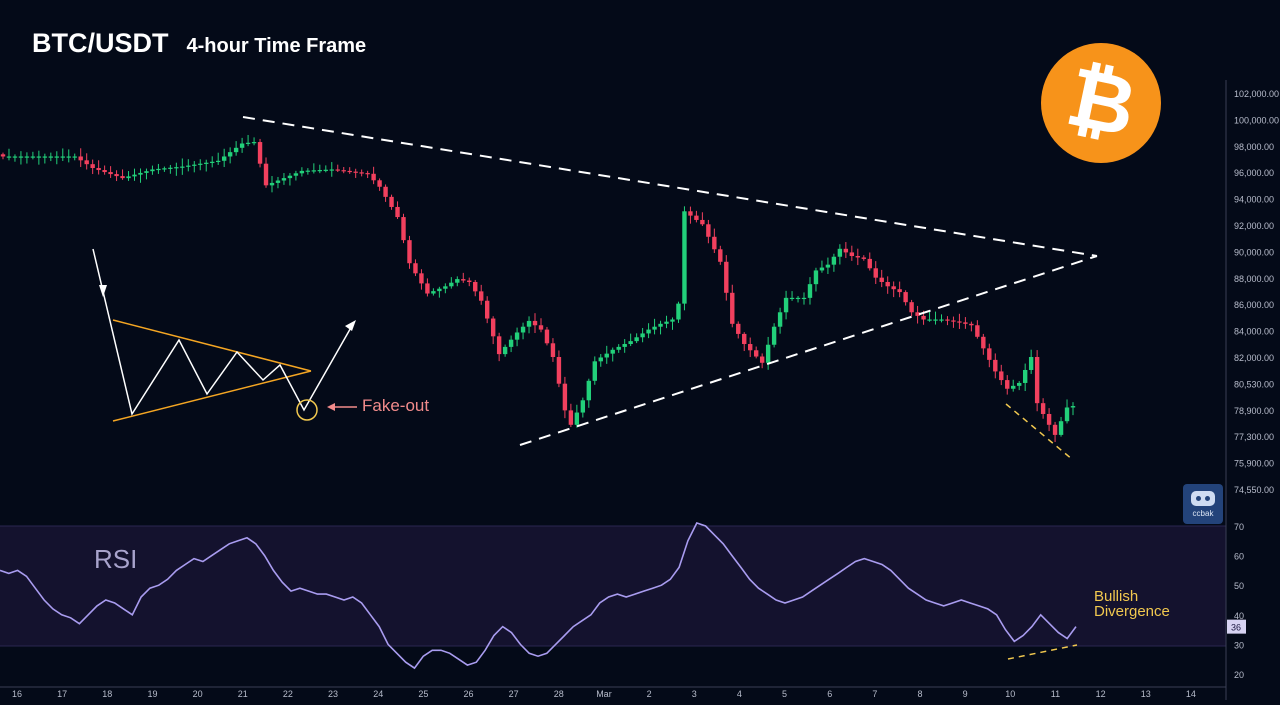 Image resolution: width=1280 pixels, height=705 pixels. Describe the element at coordinates (1132, 611) in the screenshot. I see `bullish-label-line2: Divergence` at that location.